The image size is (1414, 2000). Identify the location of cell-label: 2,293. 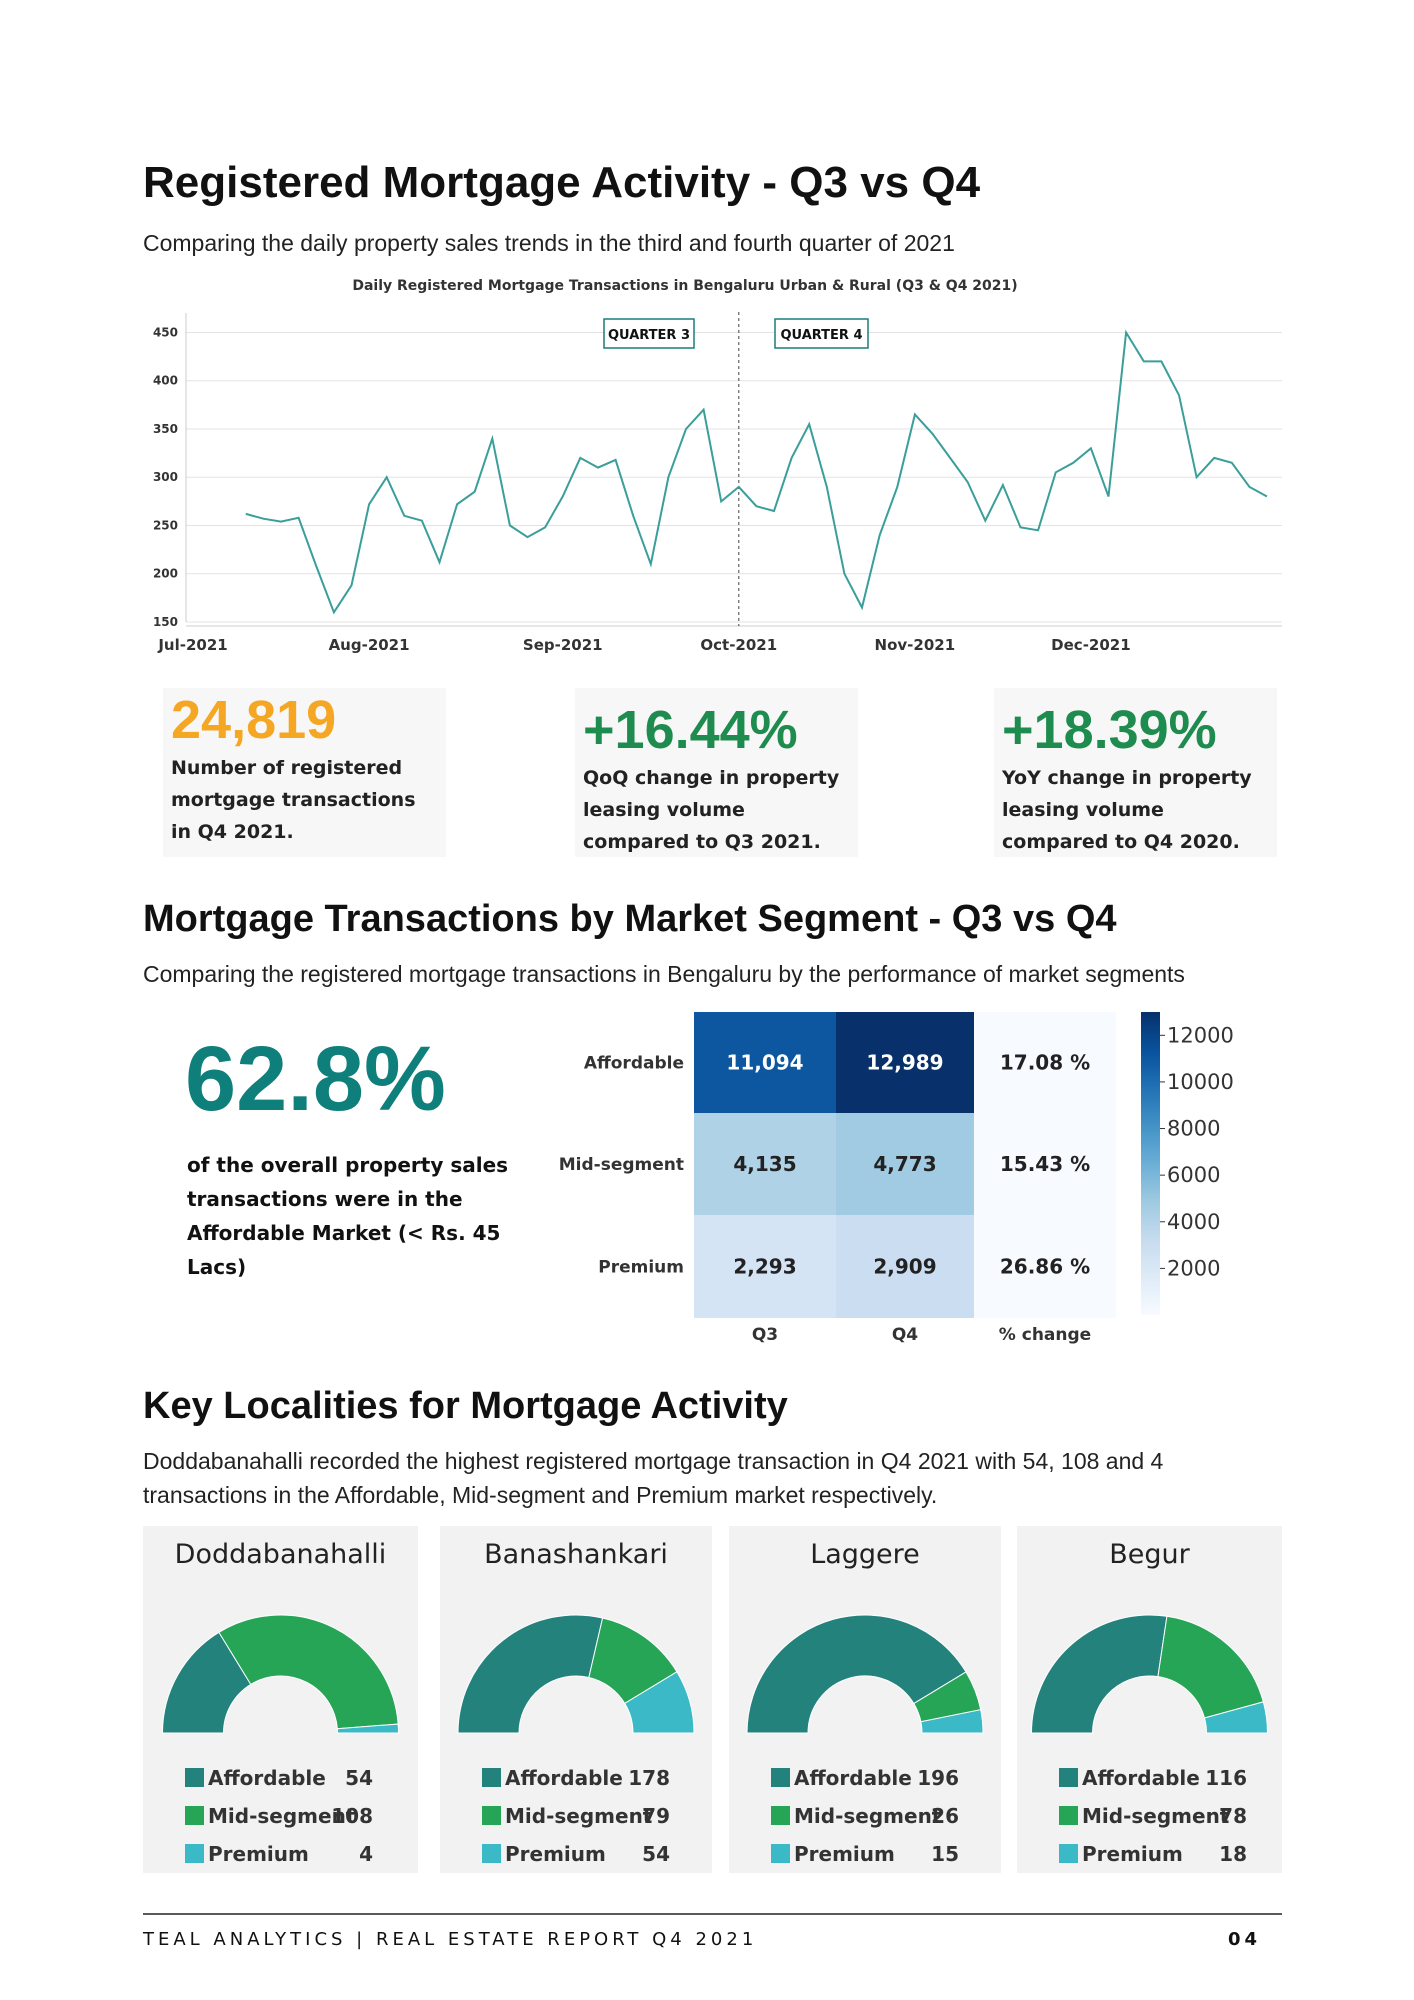
(764, 1267).